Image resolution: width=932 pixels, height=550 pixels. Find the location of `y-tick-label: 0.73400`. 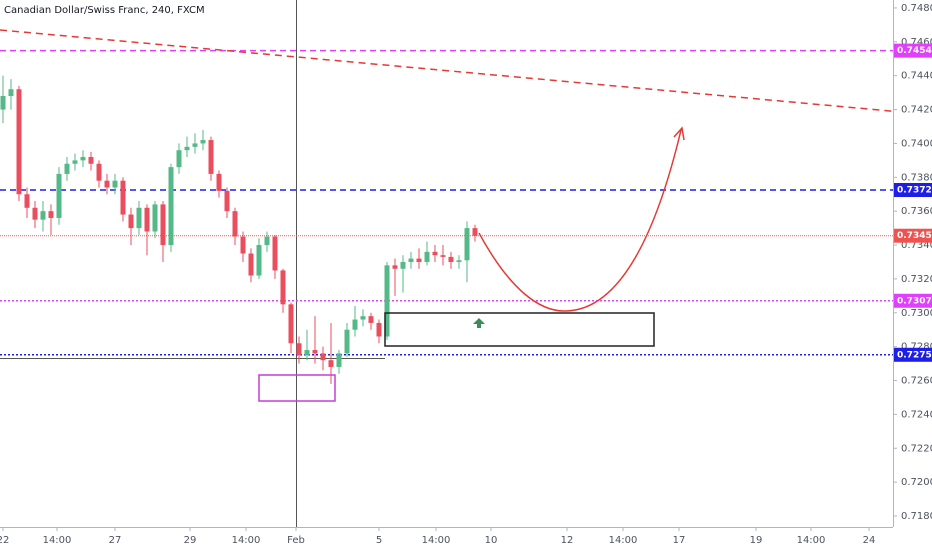

y-tick-label: 0.73400 is located at coordinates (916, 245).